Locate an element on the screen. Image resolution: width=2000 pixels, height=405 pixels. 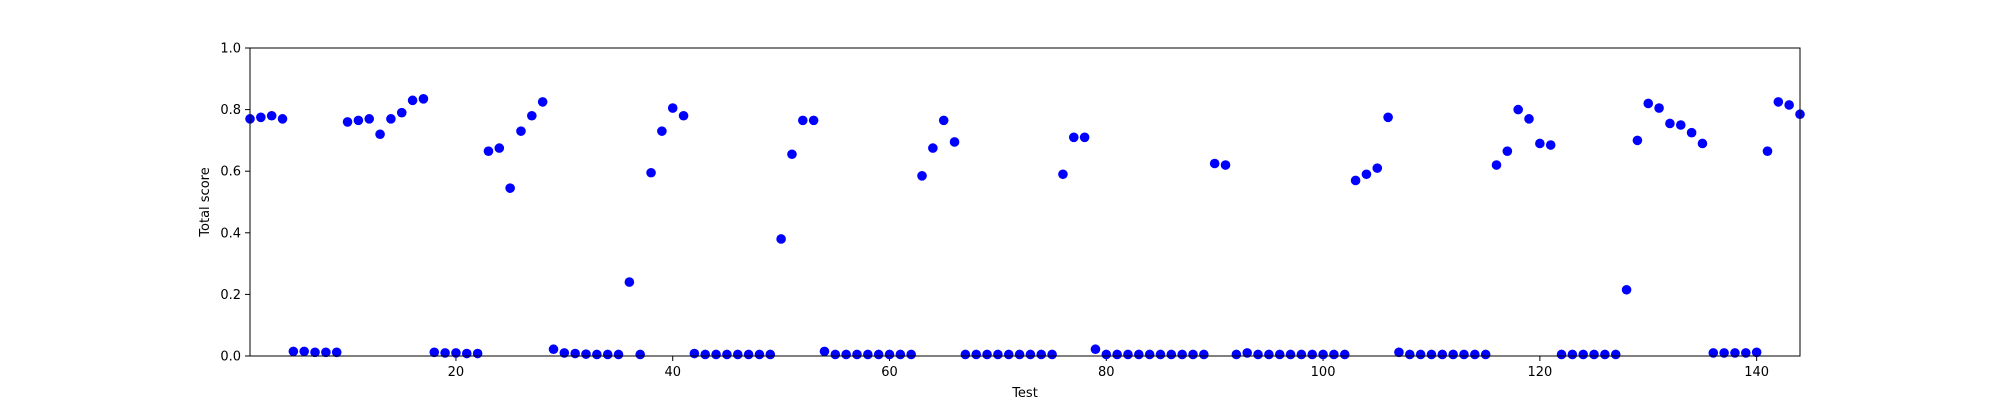
y-axis-label: Total score is located at coordinates (205, 202).